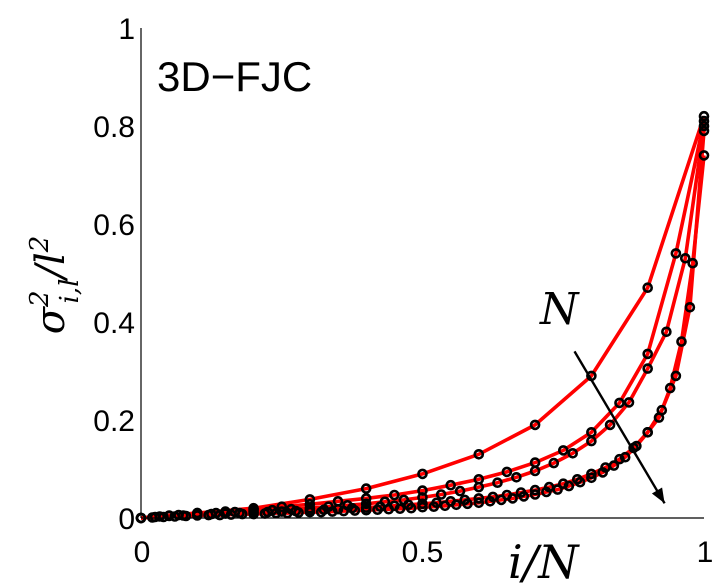  Describe the element at coordinates (544, 560) in the screenshot. I see `x-axis-label: i/N` at that location.